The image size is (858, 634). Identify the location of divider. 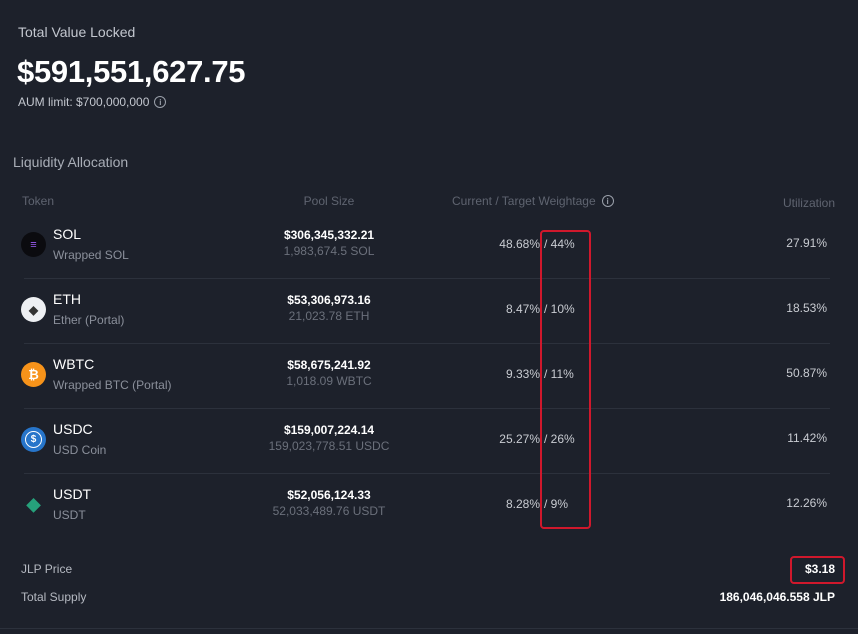
(429, 628).